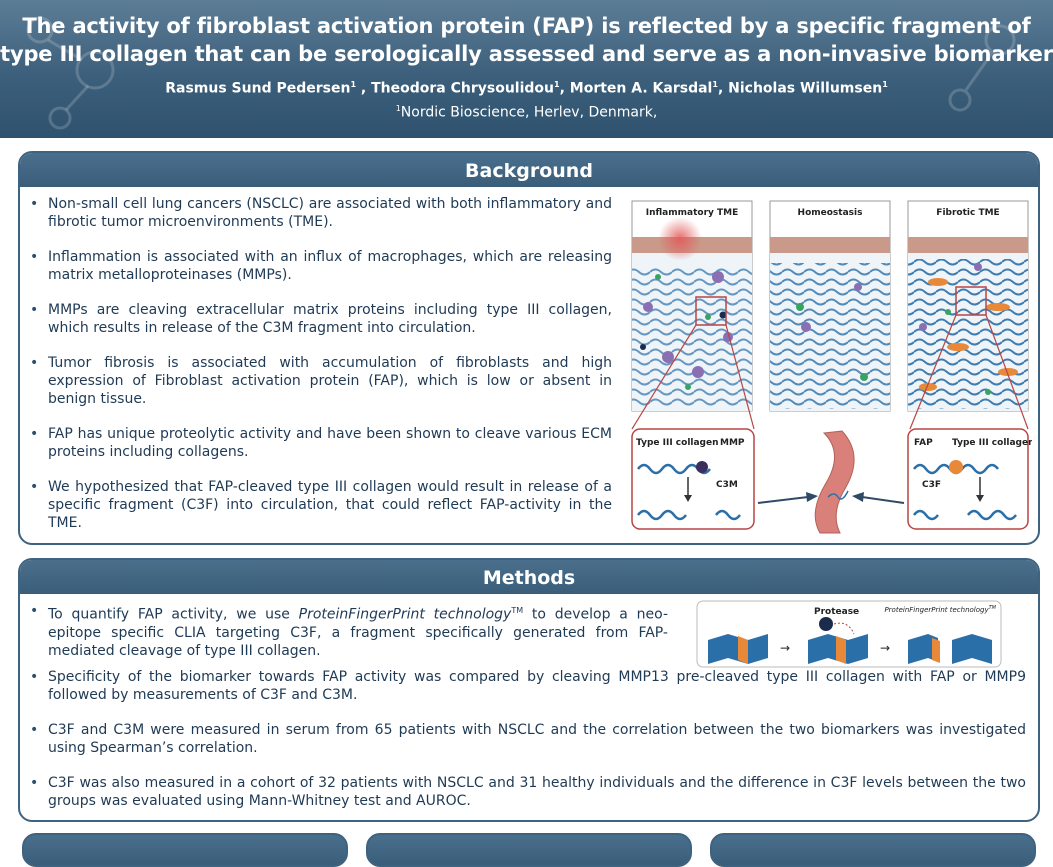 This screenshot has width=1053, height=867. What do you see at coordinates (732, 443) in the screenshot?
I see `svg-text: MMP` at bounding box center [732, 443].